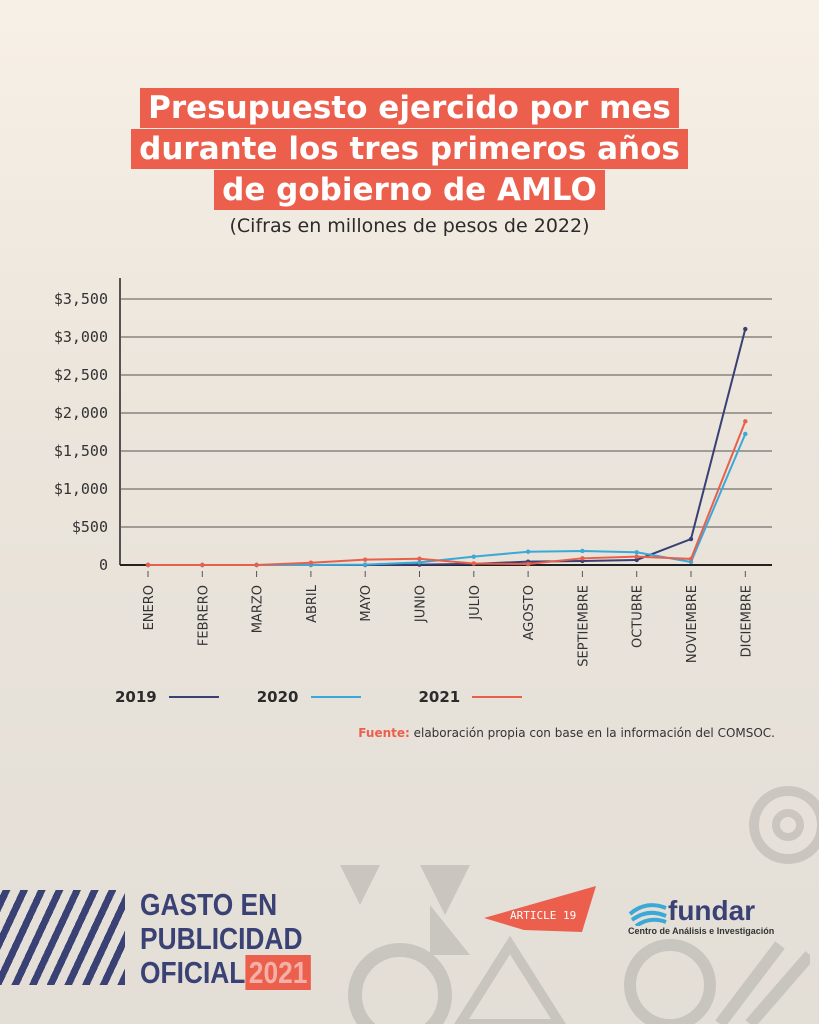 This screenshot has height=1024, width=819. I want to click on y-tick-label: $3,000, so click(81, 337).